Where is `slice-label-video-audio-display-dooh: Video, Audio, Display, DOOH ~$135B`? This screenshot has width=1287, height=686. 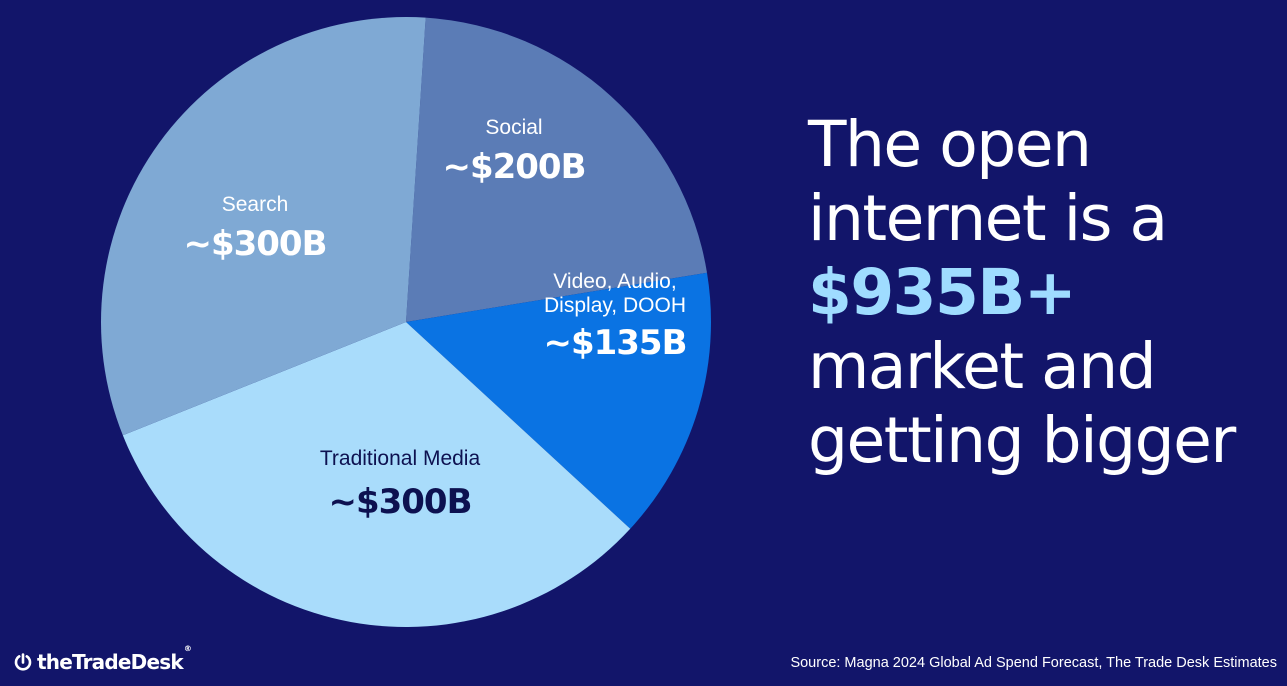 slice-label-video-audio-display-dooh: Video, Audio, Display, DOOH ~$135B is located at coordinates (615, 316).